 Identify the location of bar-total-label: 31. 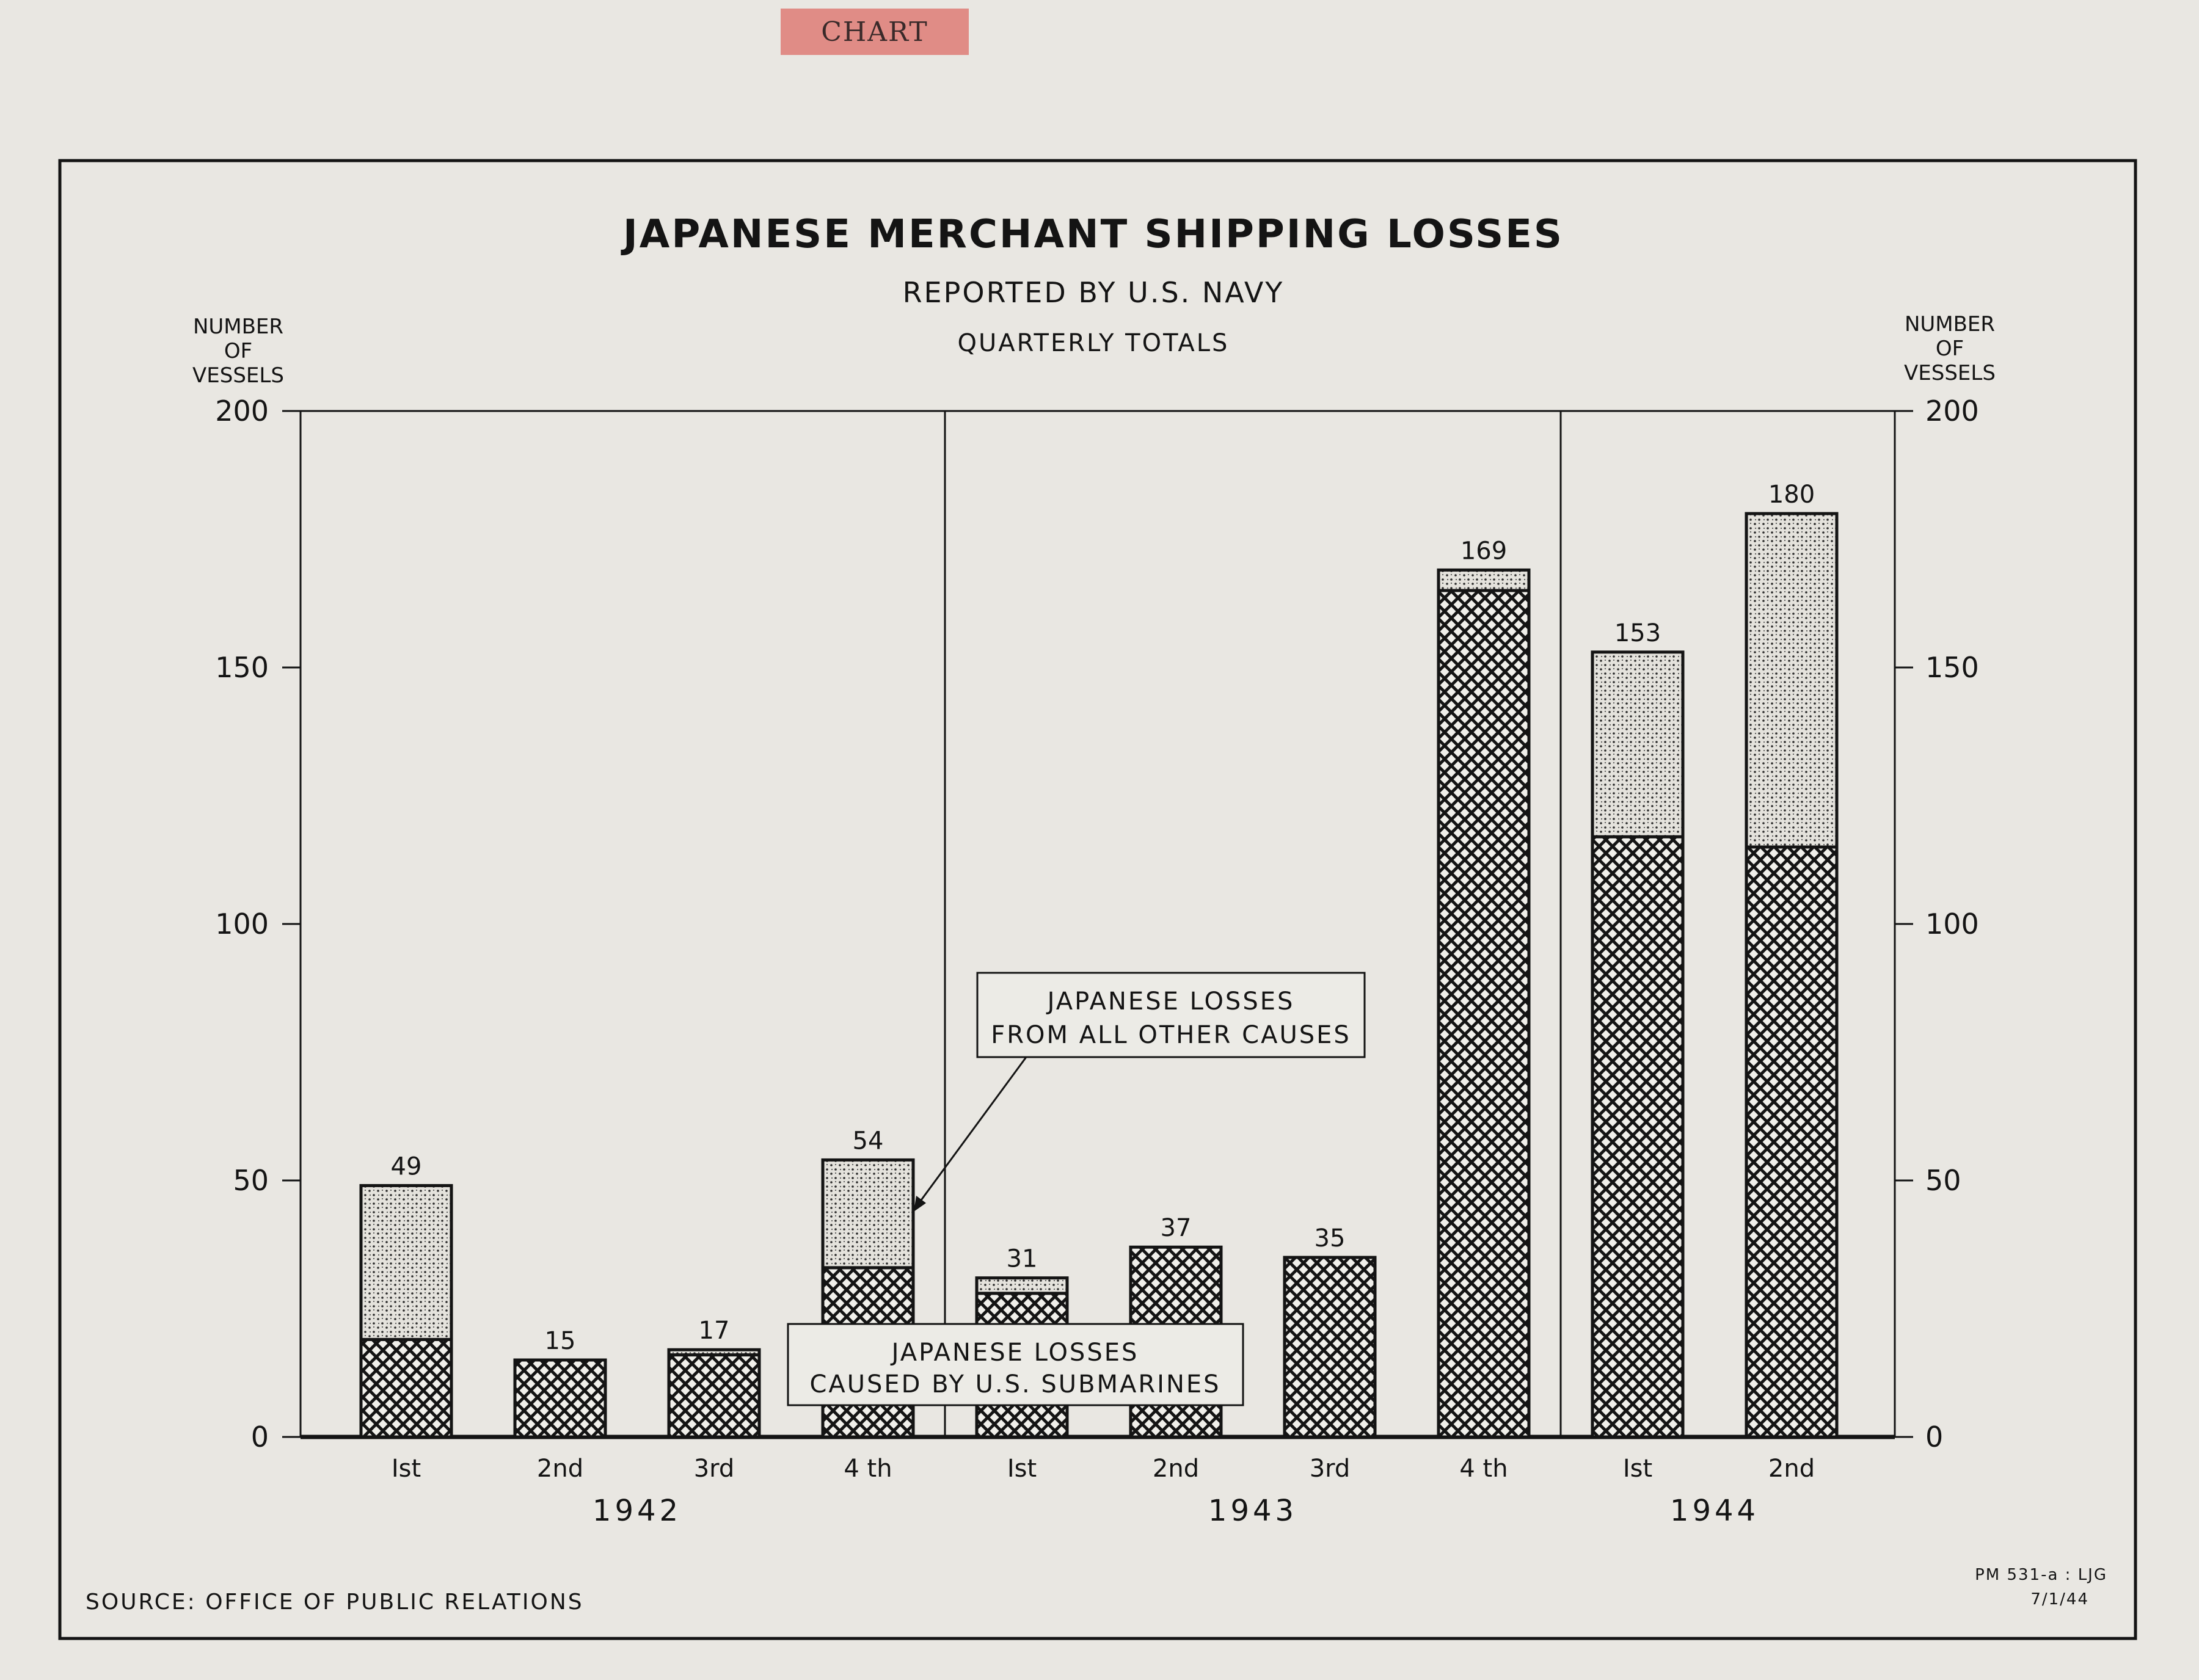
(1022, 1259).